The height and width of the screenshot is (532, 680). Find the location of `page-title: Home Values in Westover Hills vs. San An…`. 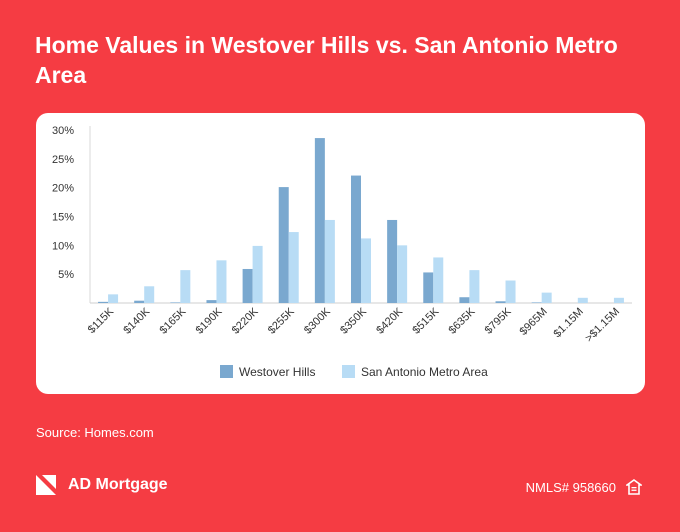

page-title: Home Values in Westover Hills vs. San An… is located at coordinates (326, 60).